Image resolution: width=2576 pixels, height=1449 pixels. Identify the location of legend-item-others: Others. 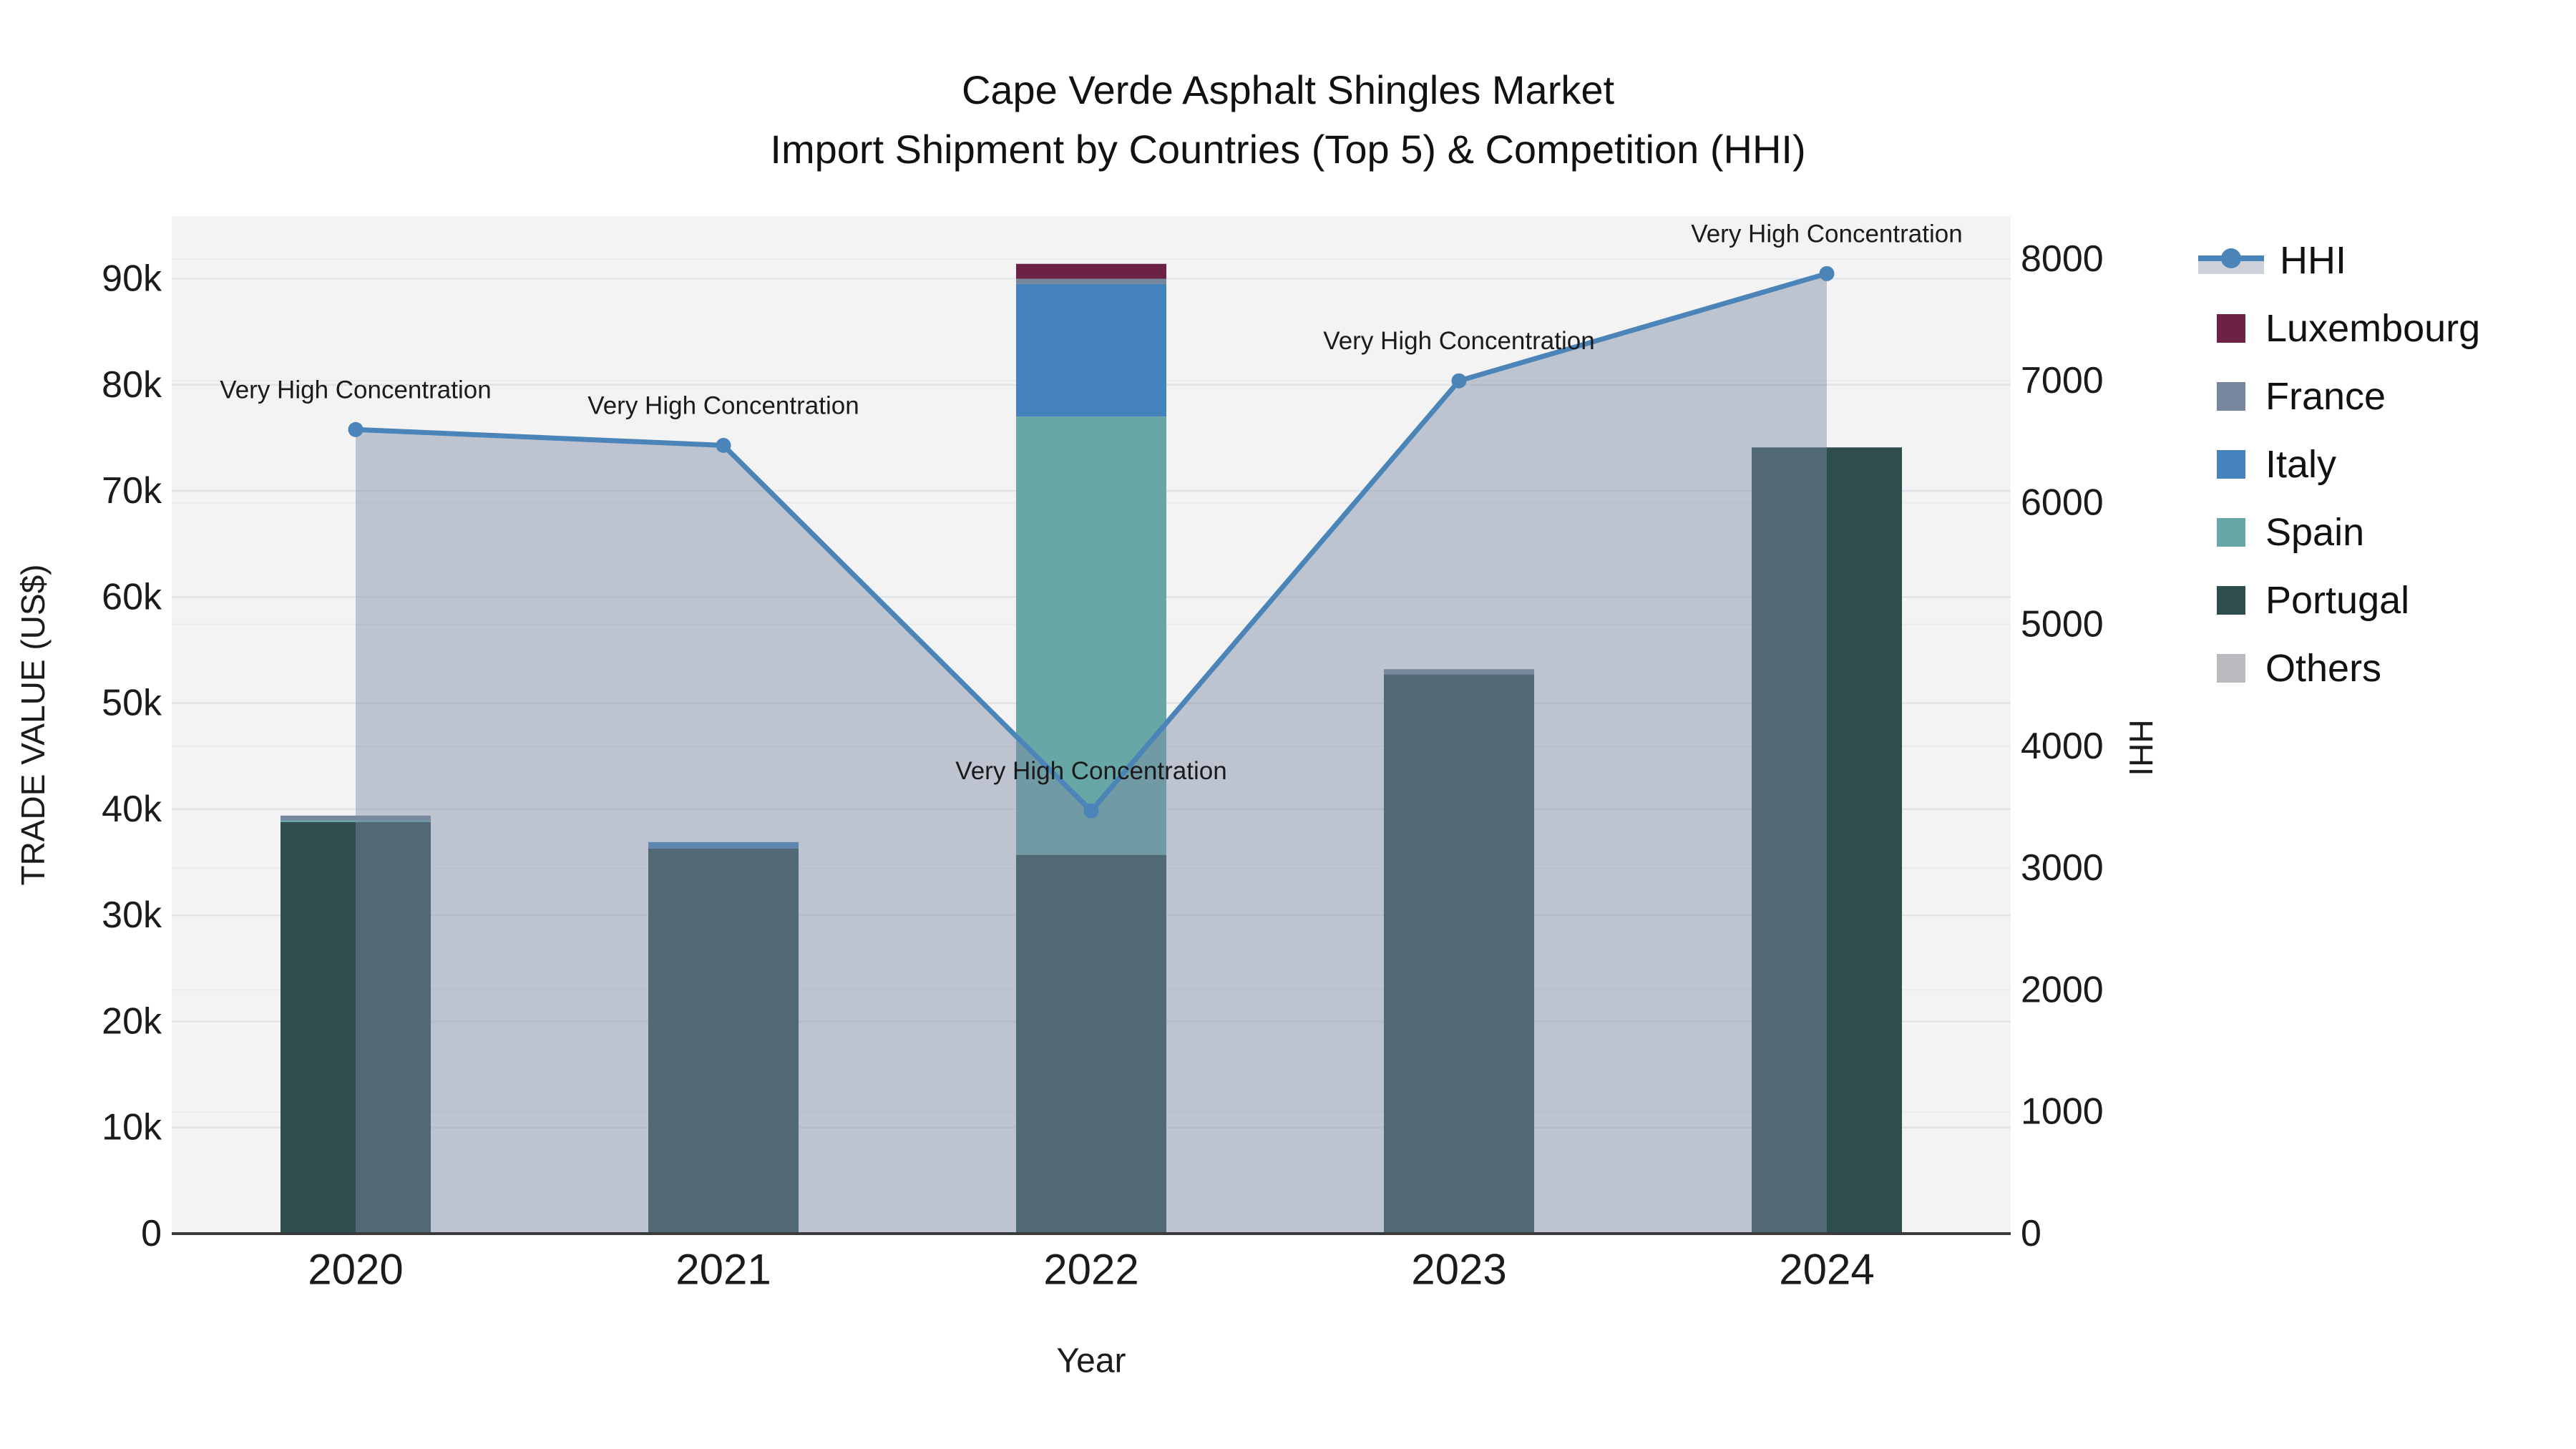
(2339, 668).